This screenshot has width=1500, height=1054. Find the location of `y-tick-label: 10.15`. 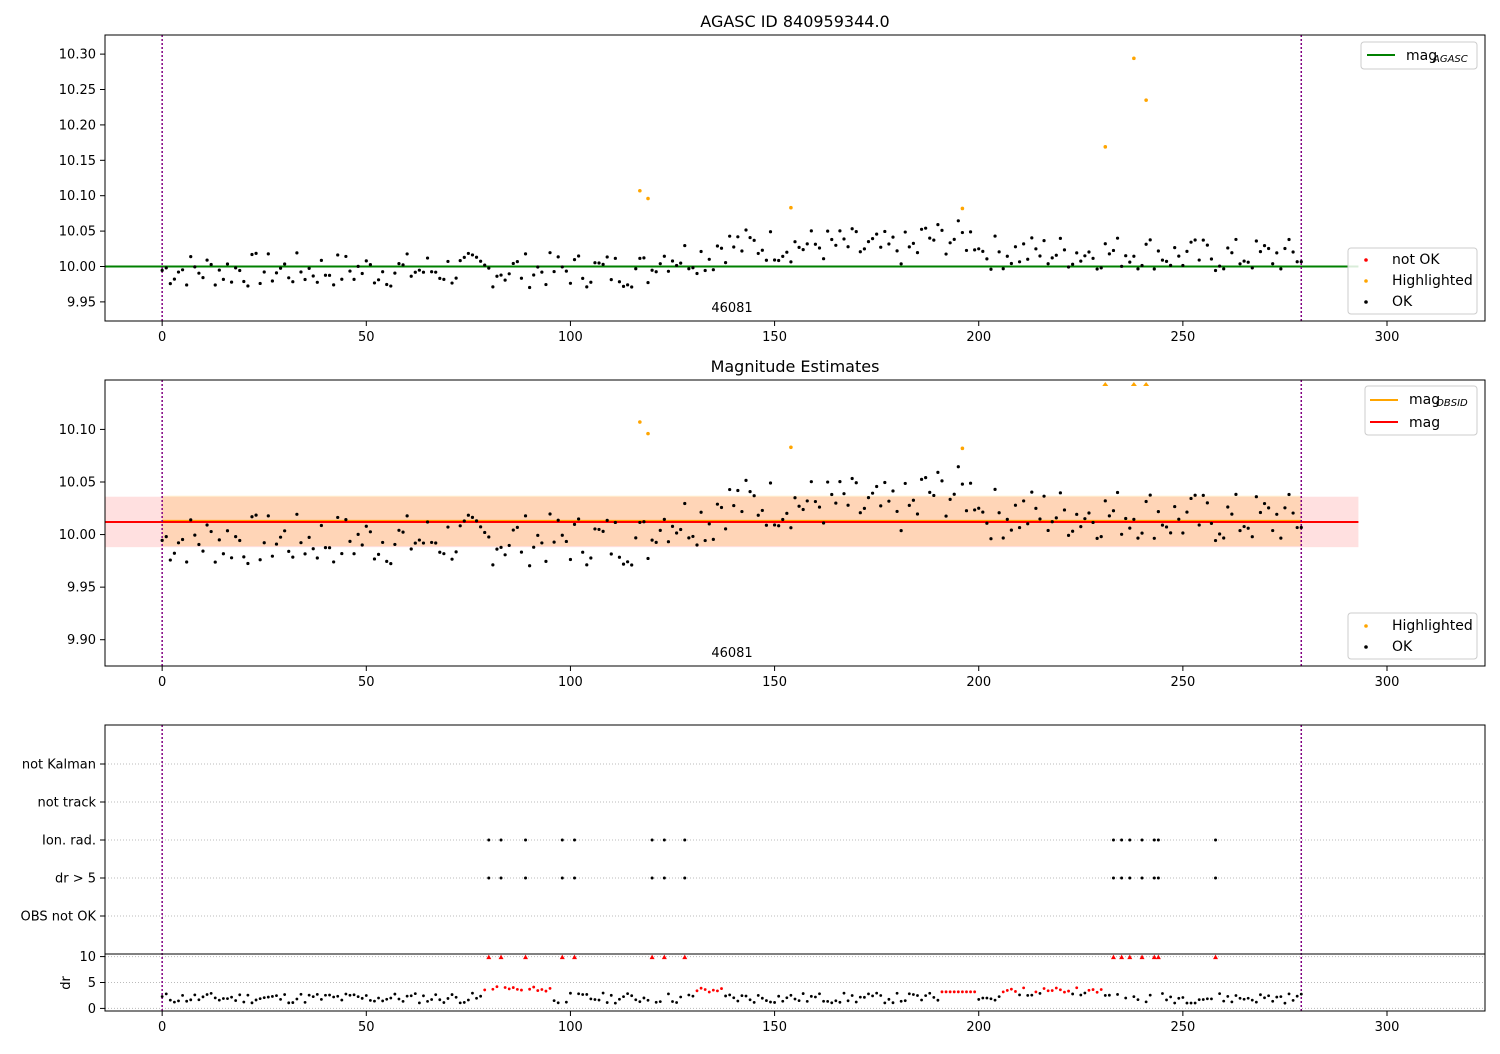

y-tick-label: 10.15 is located at coordinates (77, 161).